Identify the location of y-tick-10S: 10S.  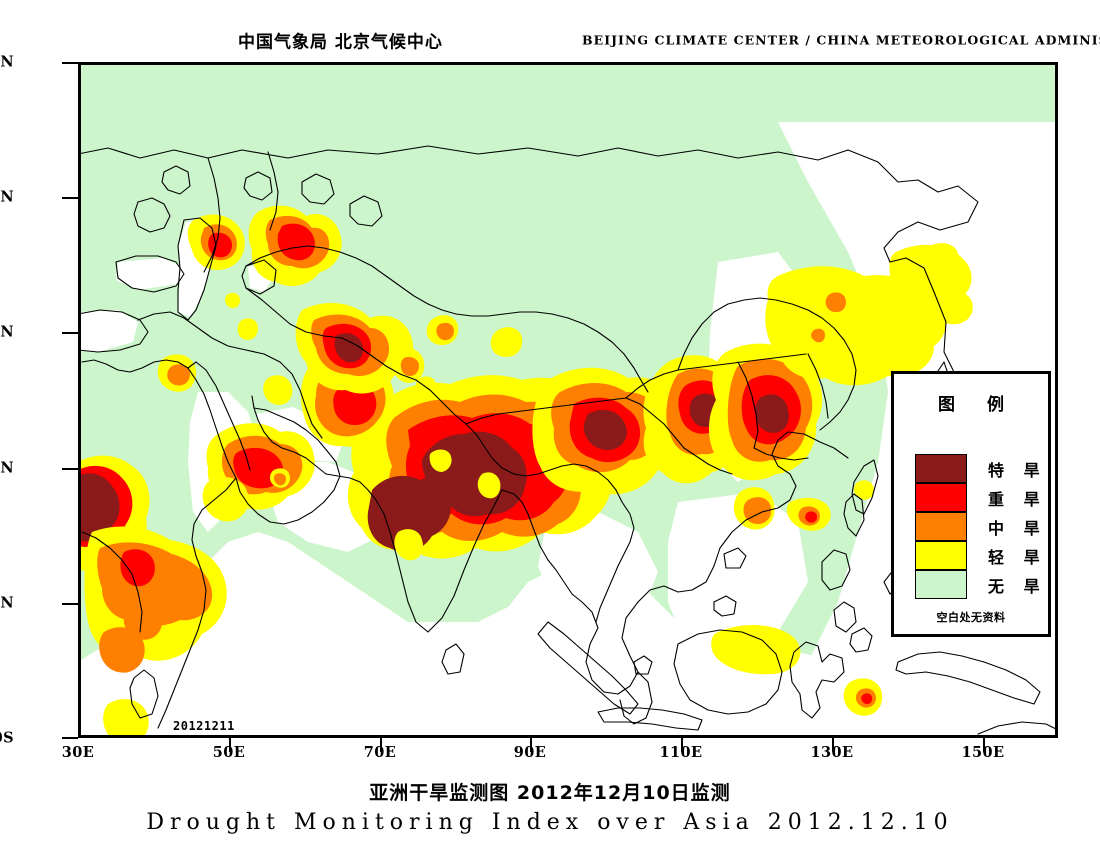
(7, 738).